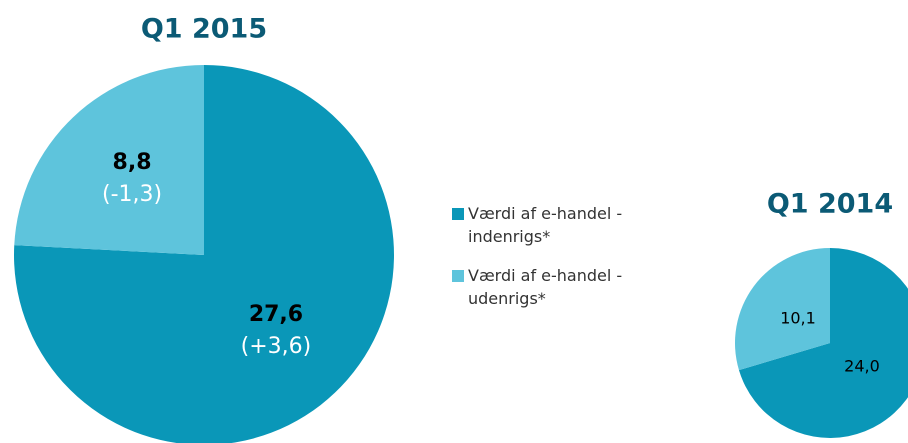 This screenshot has height=443, width=908. I want to click on data-label: 24,0, so click(862, 365).